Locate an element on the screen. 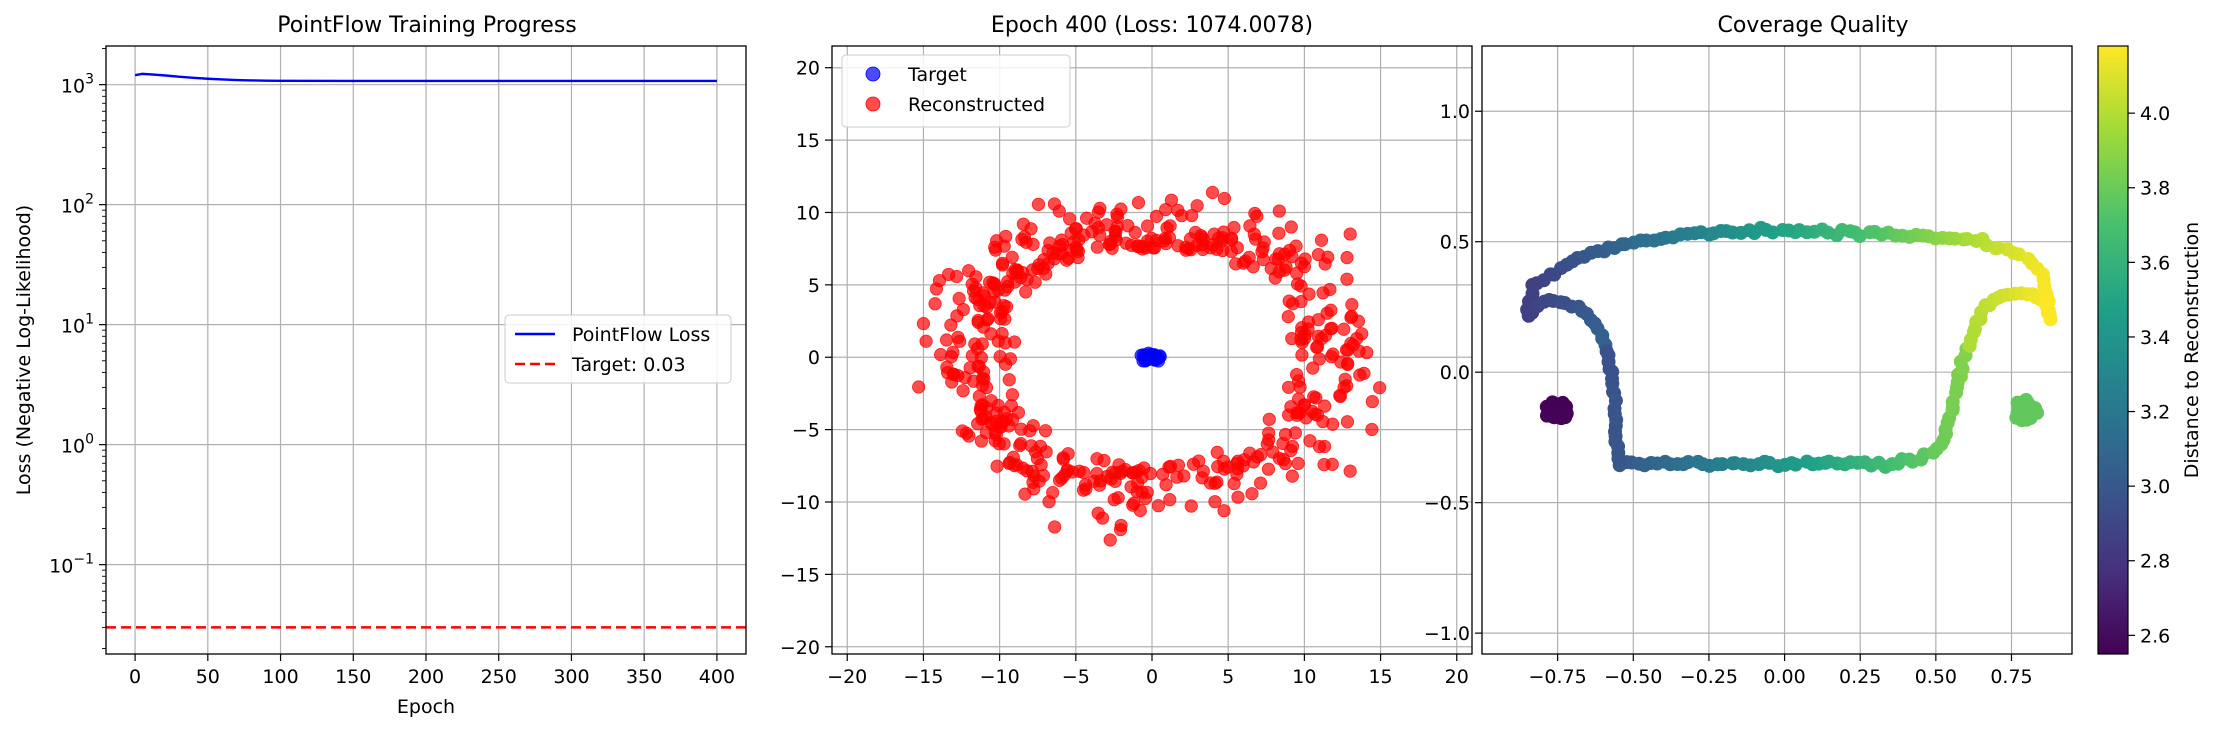 This screenshot has height=731, width=2215. loss-tick-label-x-1: 50 is located at coordinates (208, 677).